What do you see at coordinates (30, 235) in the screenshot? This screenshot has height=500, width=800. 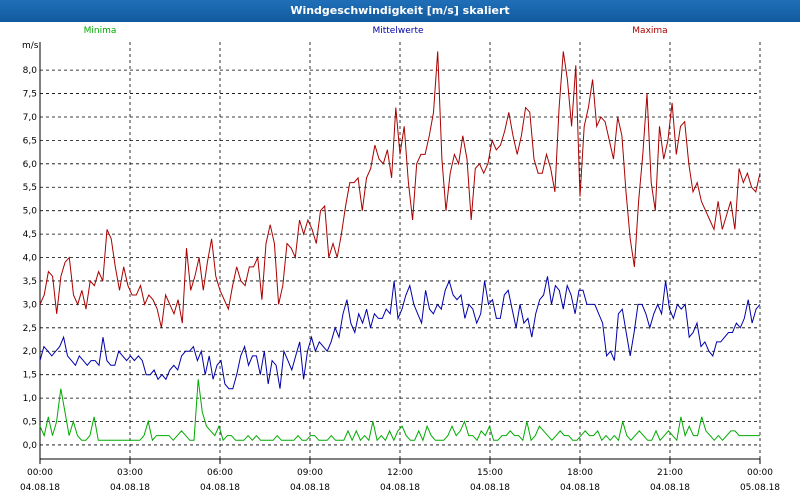 I see `y-tick-label: 4,5` at bounding box center [30, 235].